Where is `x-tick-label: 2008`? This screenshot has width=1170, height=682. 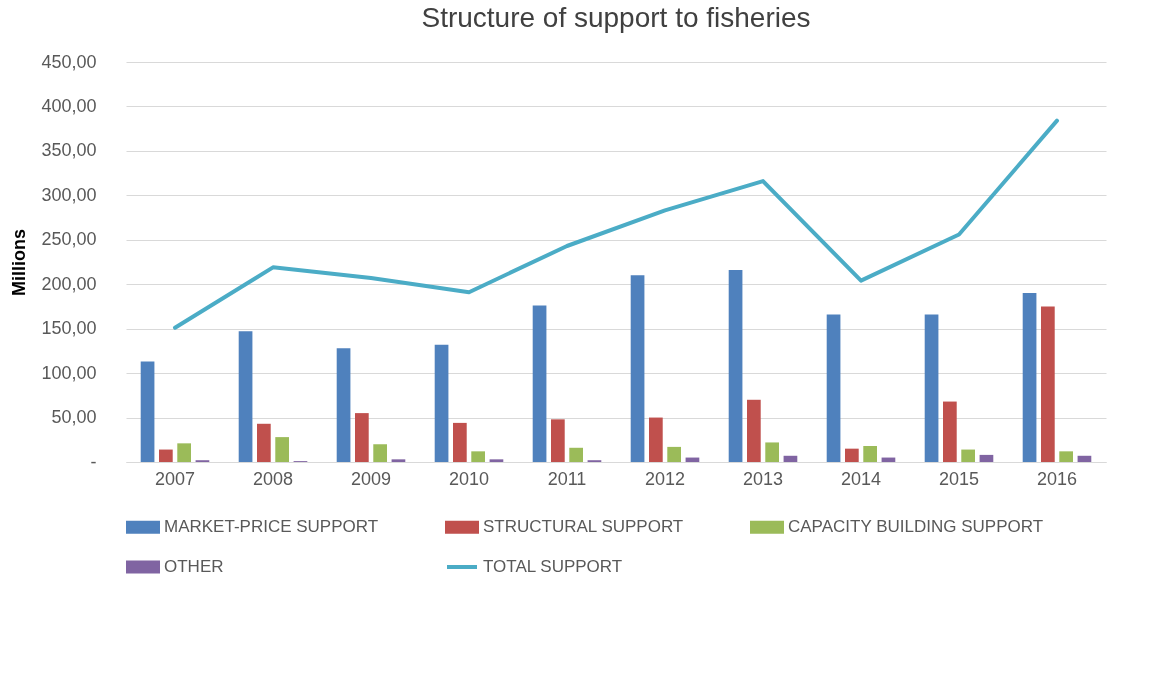 x-tick-label: 2008 is located at coordinates (273, 478).